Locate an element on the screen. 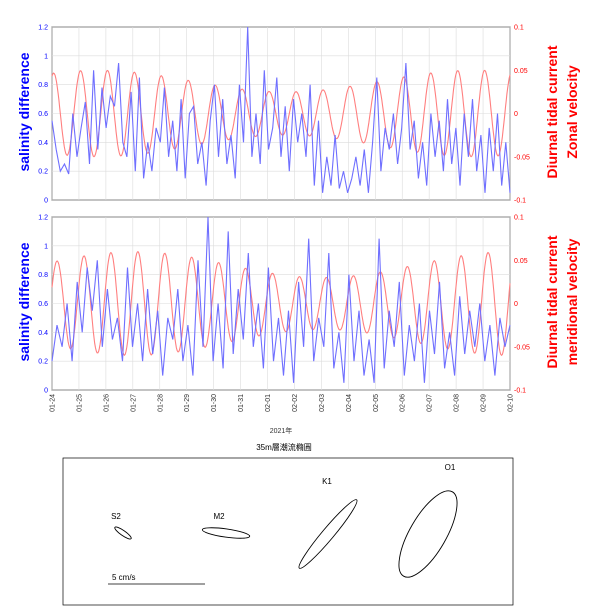 The image size is (601, 610). left-axis-label-bottom: salinity difference is located at coordinates (24, 301).